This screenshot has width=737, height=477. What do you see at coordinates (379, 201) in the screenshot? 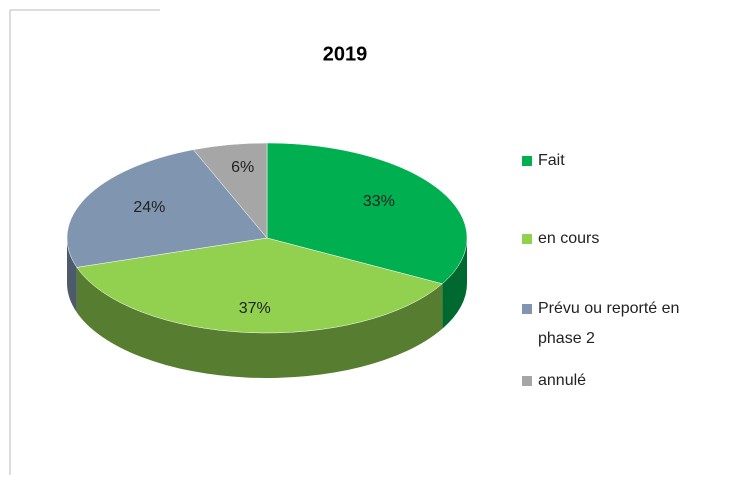
I see `data-label: 33%` at bounding box center [379, 201].